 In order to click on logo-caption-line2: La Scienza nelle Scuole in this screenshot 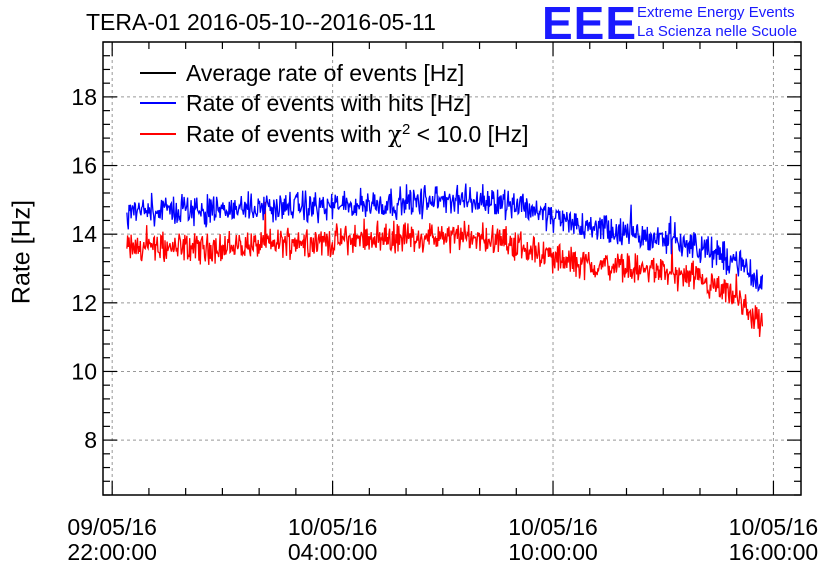, I will do `click(717, 31)`.